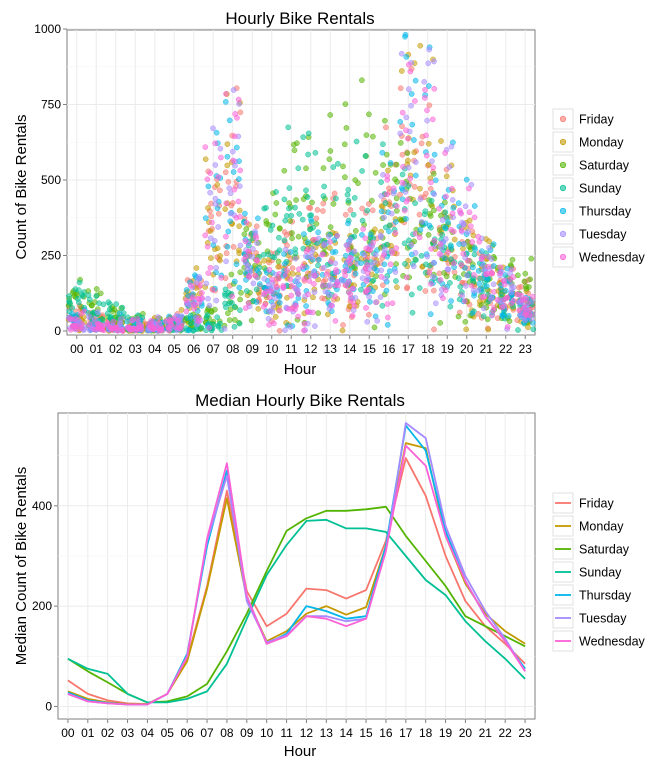 This screenshot has height=773, width=672. Describe the element at coordinates (506, 733) in the screenshot. I see `x-tick-label: 22` at that location.